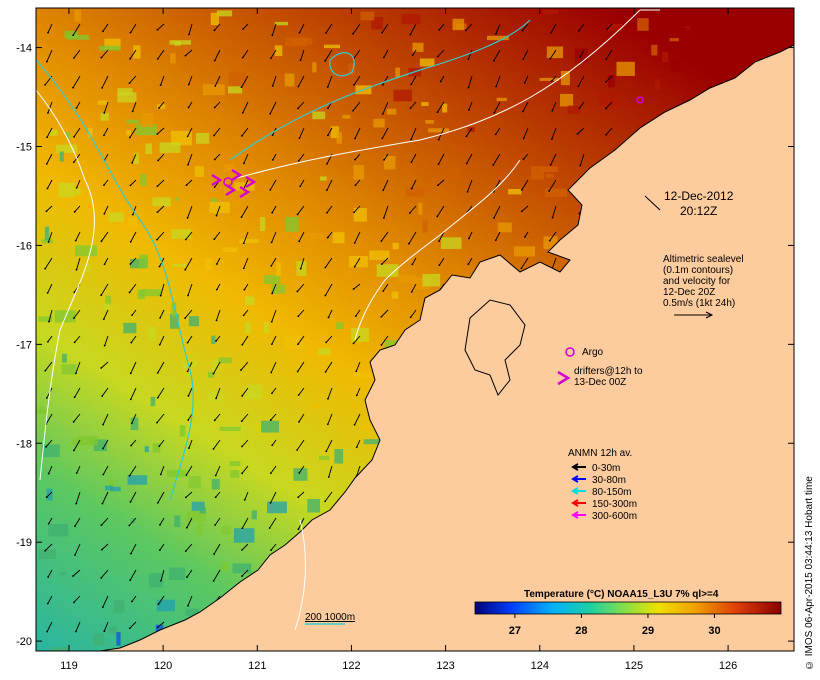  What do you see at coordinates (809, 573) in the screenshot?
I see `credit-text: © IMOS 06-Apr-2015 03:44:13 Hobart time` at bounding box center [809, 573].